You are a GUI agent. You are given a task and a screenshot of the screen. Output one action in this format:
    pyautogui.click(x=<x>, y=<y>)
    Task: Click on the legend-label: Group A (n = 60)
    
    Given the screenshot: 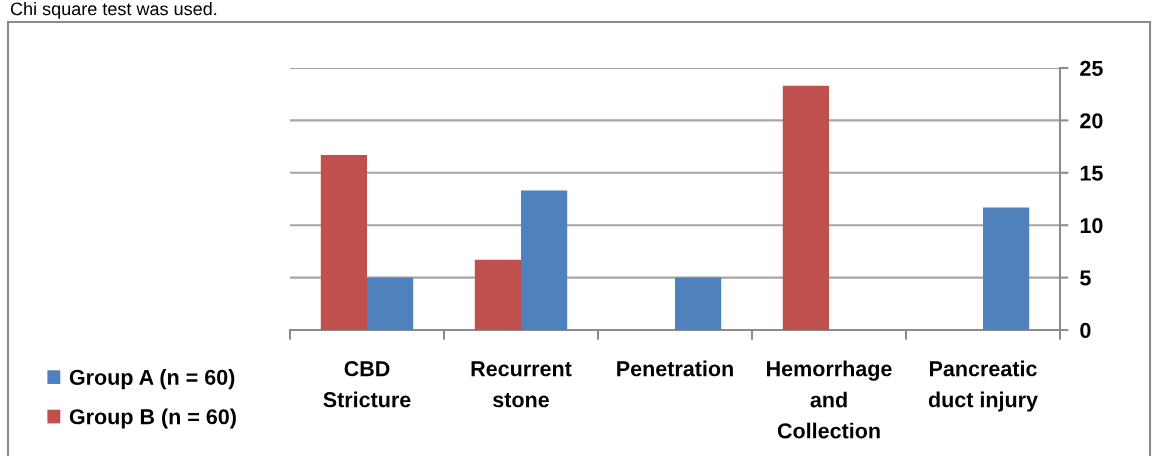 What is the action you would take?
    pyautogui.click(x=152, y=379)
    